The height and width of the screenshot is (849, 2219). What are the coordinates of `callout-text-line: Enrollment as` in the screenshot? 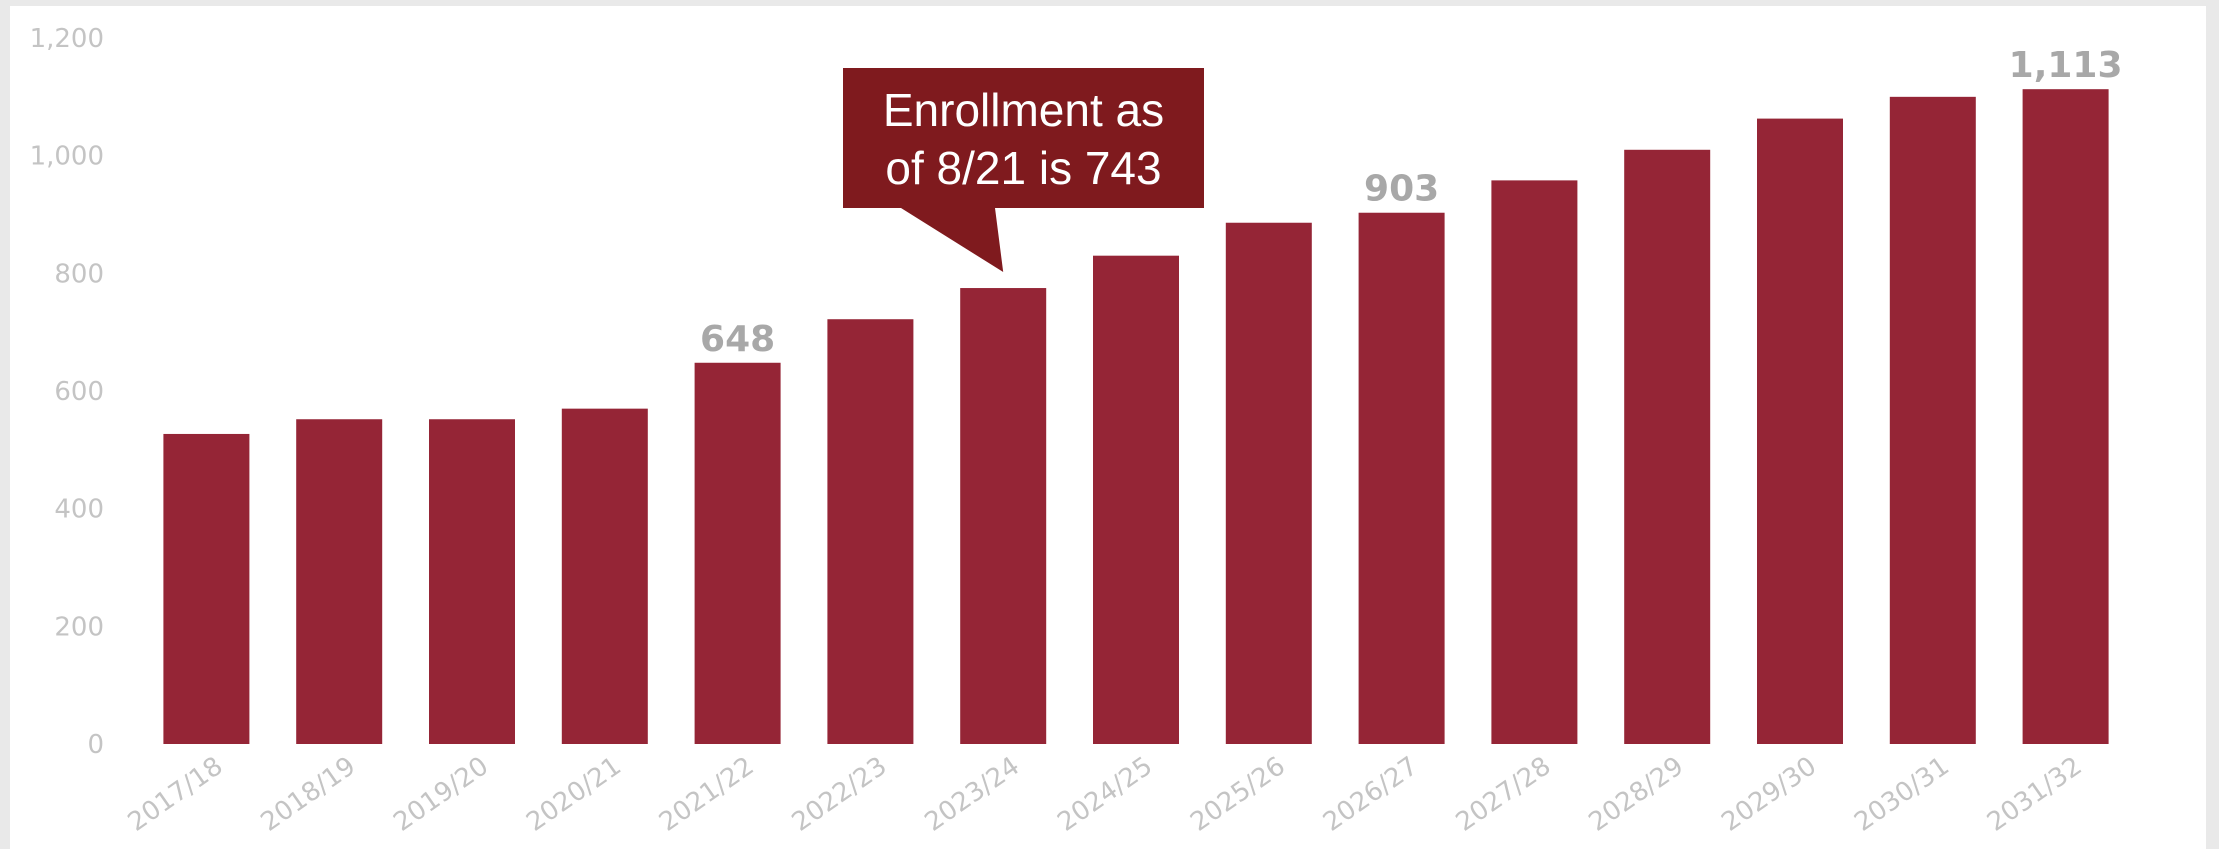 It's located at (1023, 110).